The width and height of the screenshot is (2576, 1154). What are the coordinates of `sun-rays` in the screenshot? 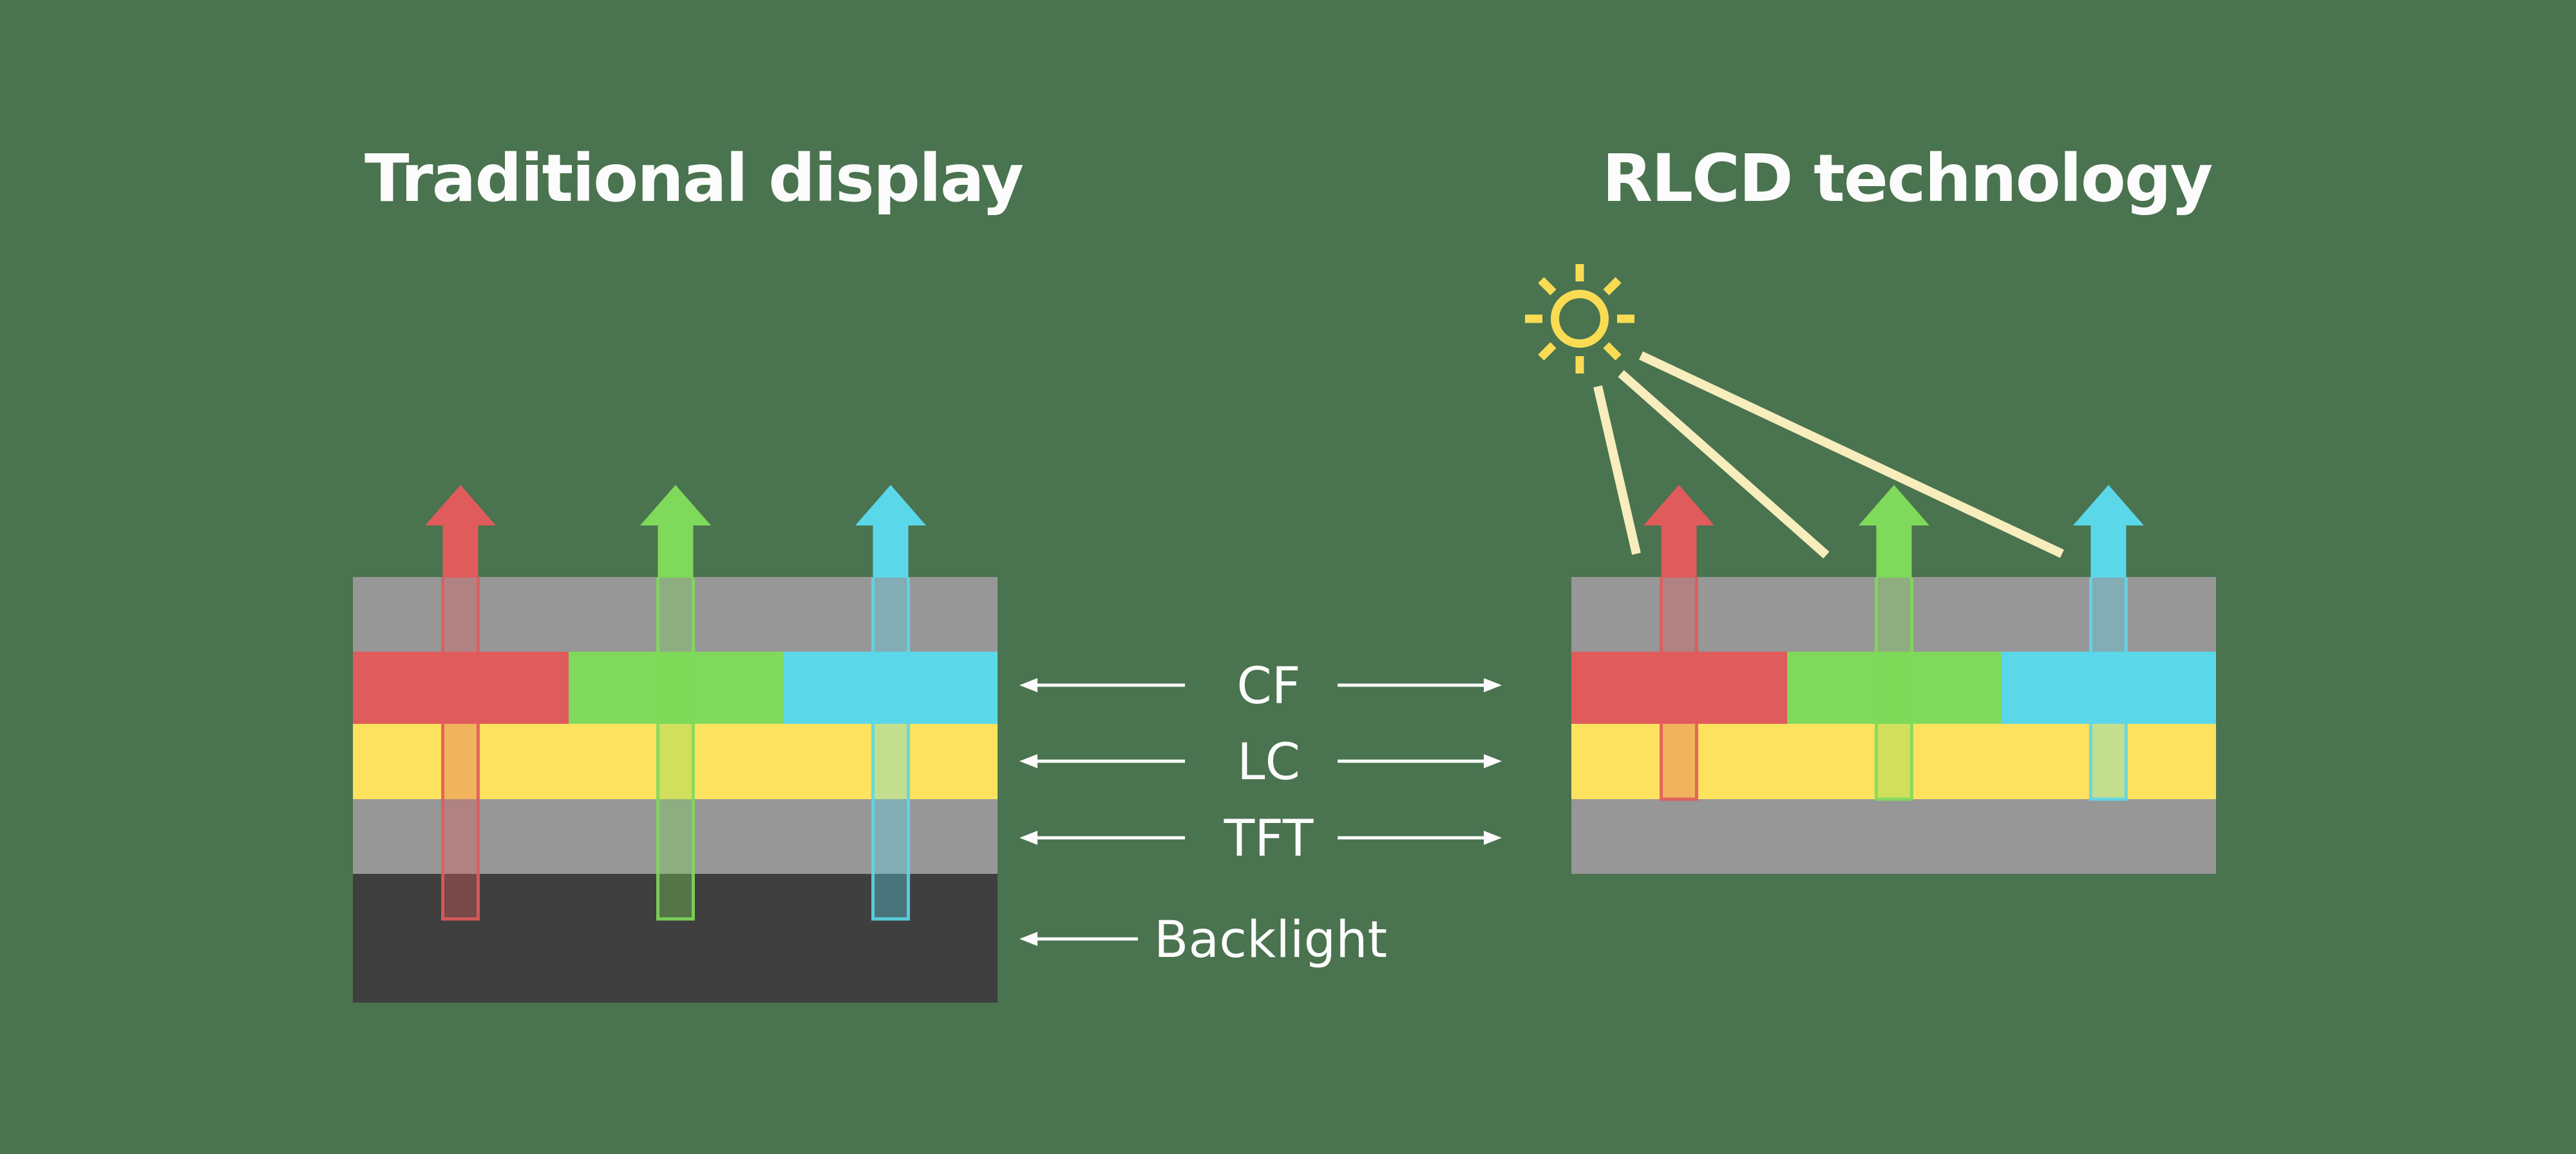 It's located at (1579, 319).